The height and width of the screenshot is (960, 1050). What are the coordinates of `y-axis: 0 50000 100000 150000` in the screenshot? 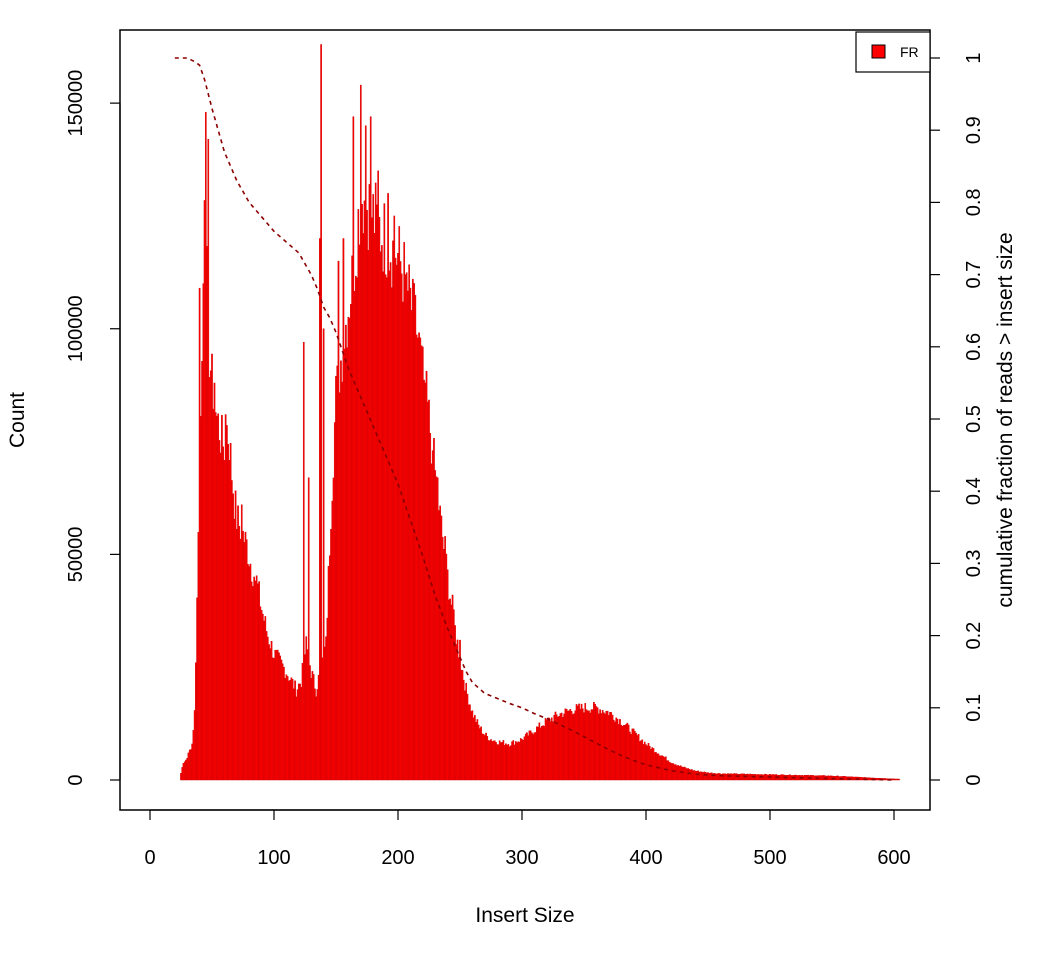 It's located at (93, 428).